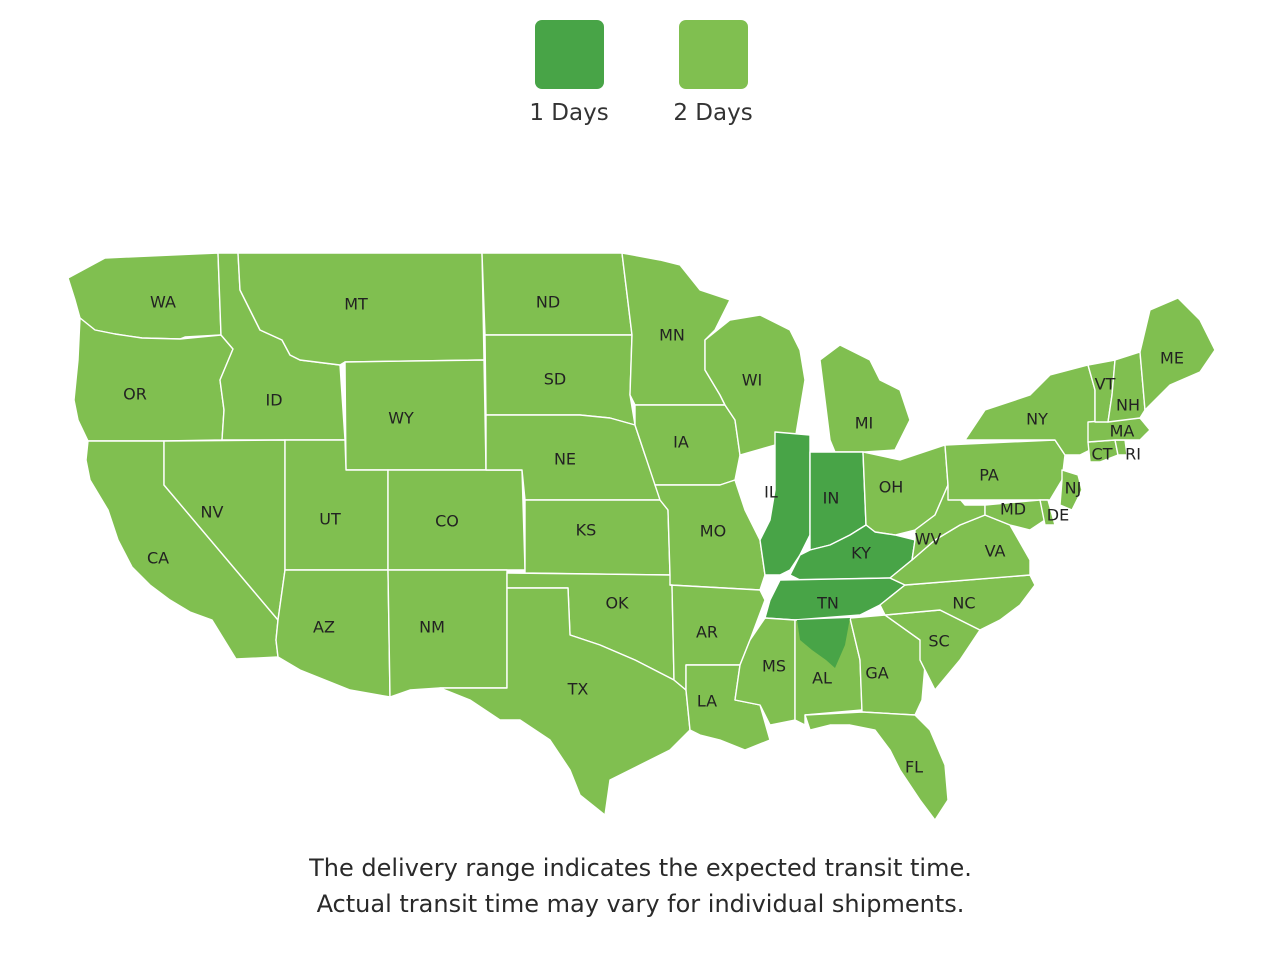  I want to click on state-wy, so click(415, 415).